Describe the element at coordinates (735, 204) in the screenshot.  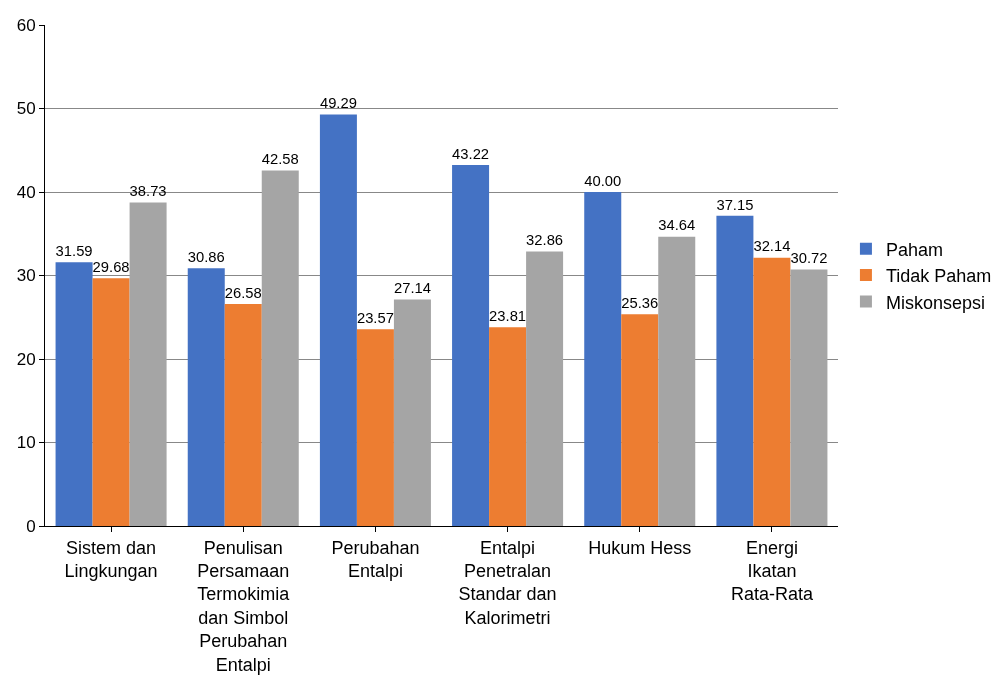
I see `data-label: 37.15` at that location.